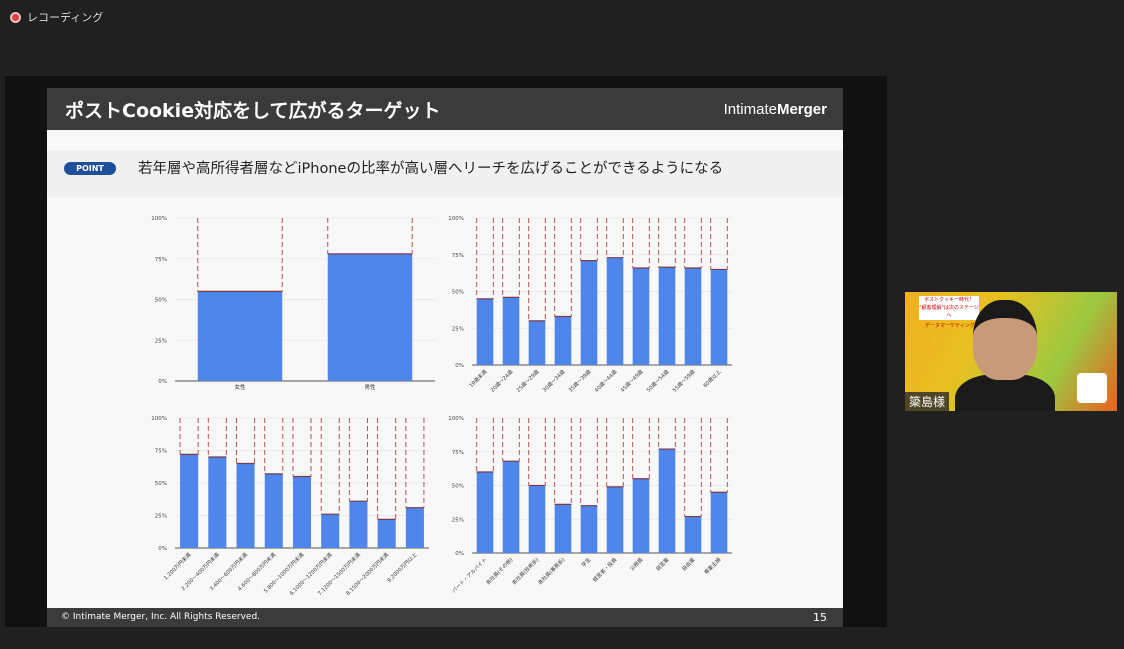  Describe the element at coordinates (370, 387) in the screenshot. I see `x-tick-label: 男性` at that location.